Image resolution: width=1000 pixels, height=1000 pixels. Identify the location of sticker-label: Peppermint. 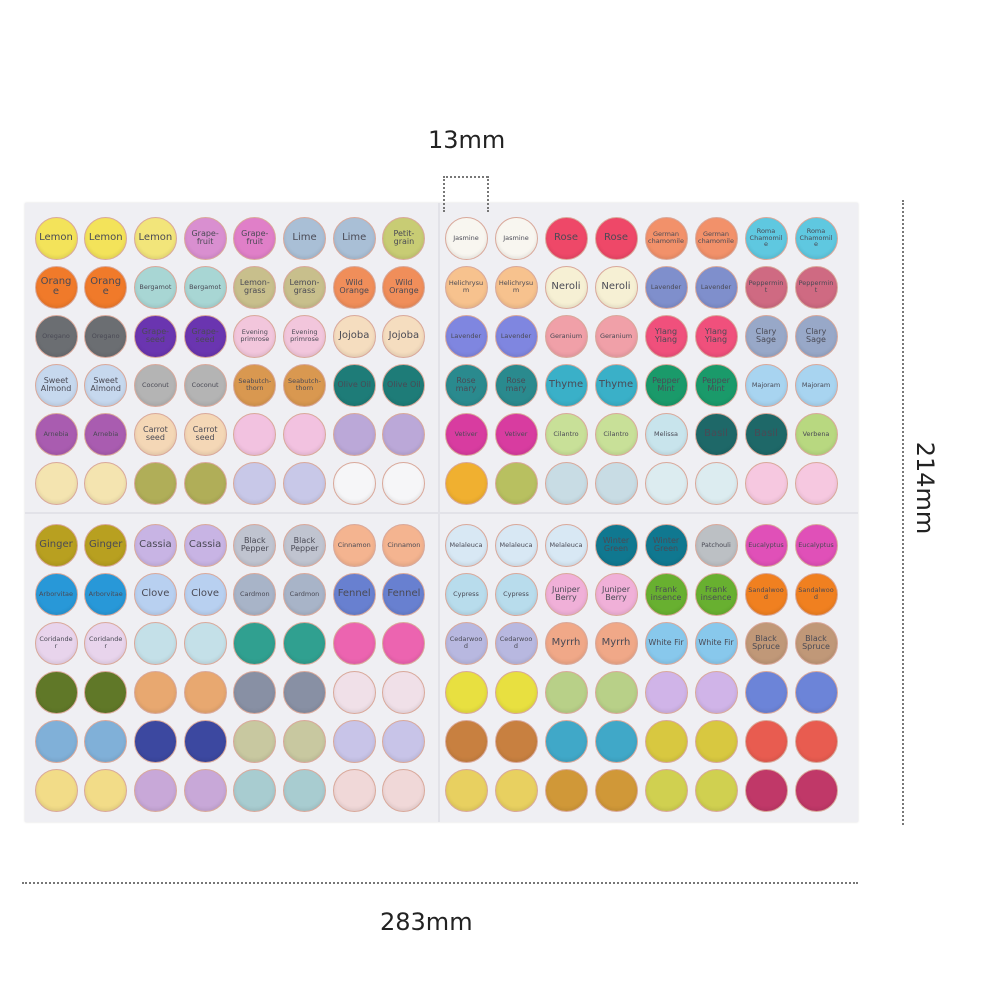
(816, 286).